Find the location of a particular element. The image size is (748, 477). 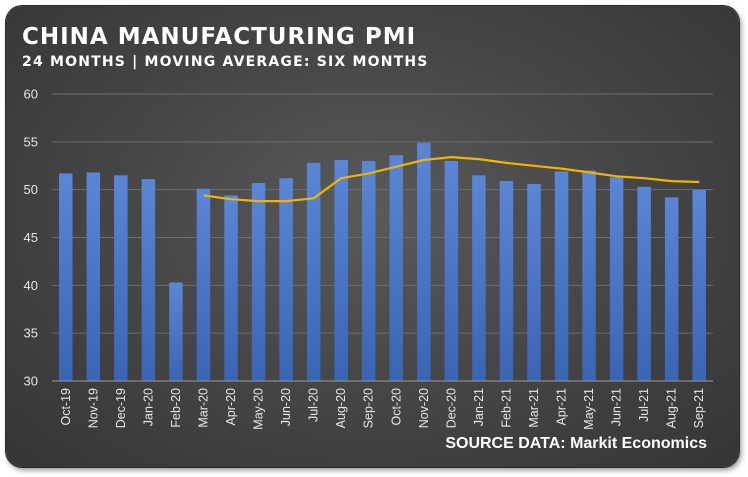

y-tick-label: 40 is located at coordinates (31, 285).